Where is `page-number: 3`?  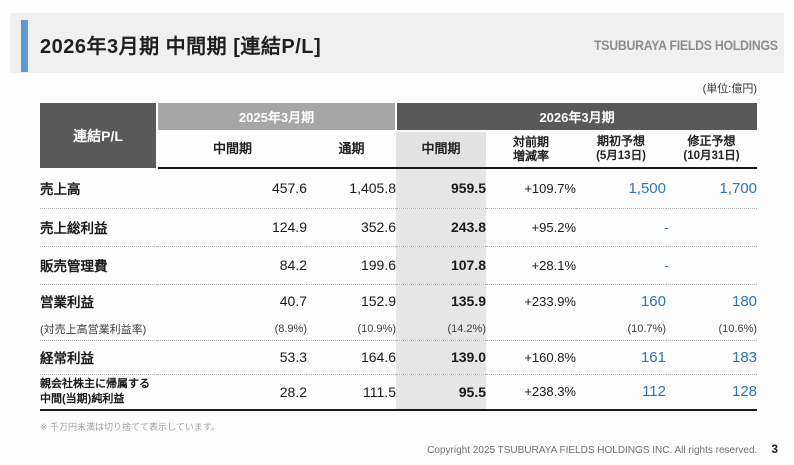
page-number: 3 is located at coordinates (774, 449).